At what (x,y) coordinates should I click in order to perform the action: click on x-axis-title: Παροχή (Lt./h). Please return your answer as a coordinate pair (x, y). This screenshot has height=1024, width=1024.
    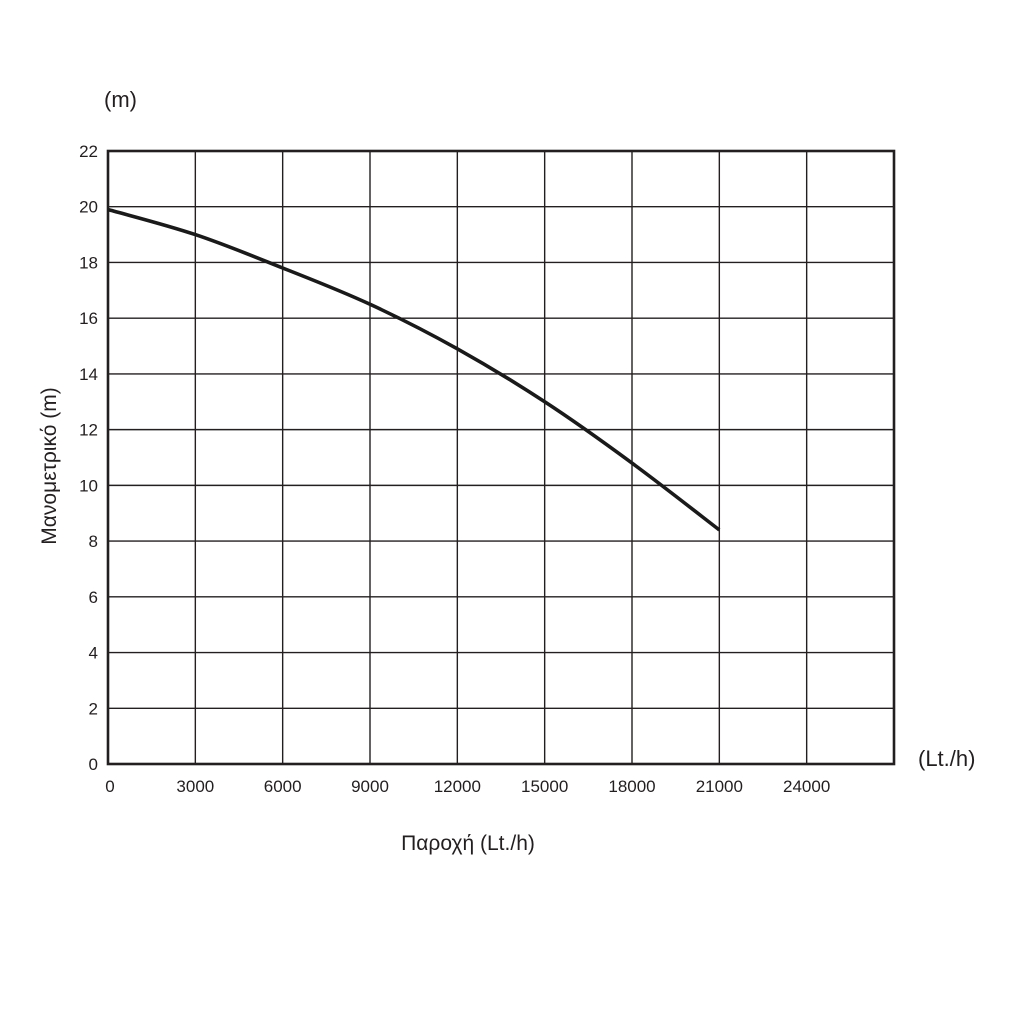
    Looking at the image, I should click on (468, 843).